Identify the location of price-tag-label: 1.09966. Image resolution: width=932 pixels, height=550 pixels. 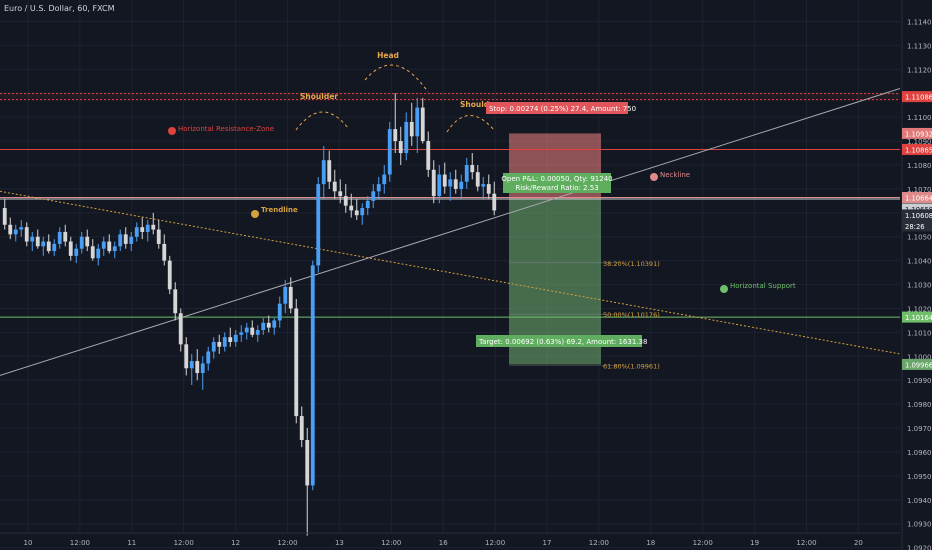
(918, 365).